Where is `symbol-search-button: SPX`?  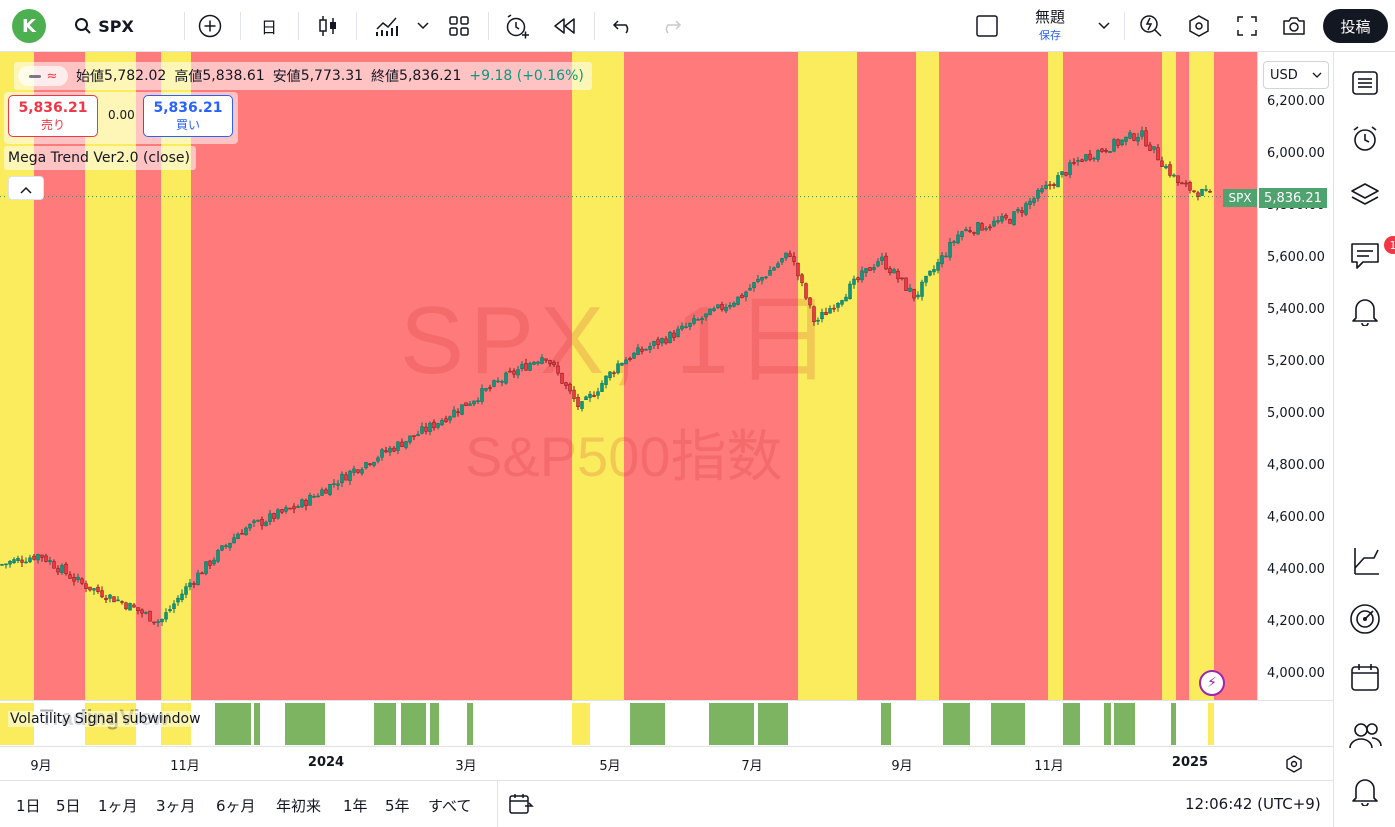
symbol-search-button: SPX is located at coordinates (104, 26).